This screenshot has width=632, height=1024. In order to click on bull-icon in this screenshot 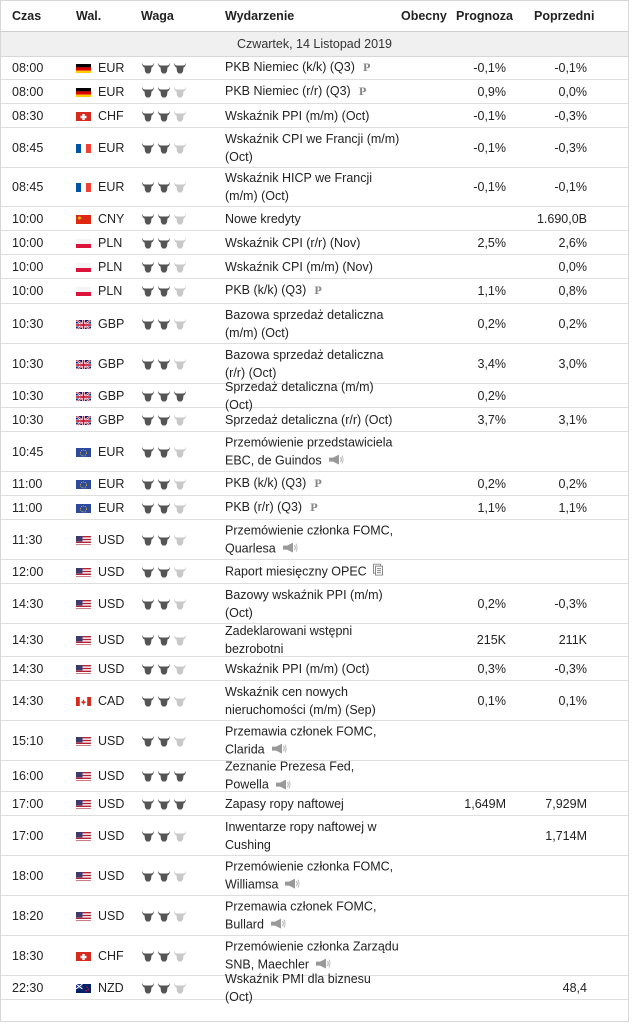, I will do `click(148, 451)`.